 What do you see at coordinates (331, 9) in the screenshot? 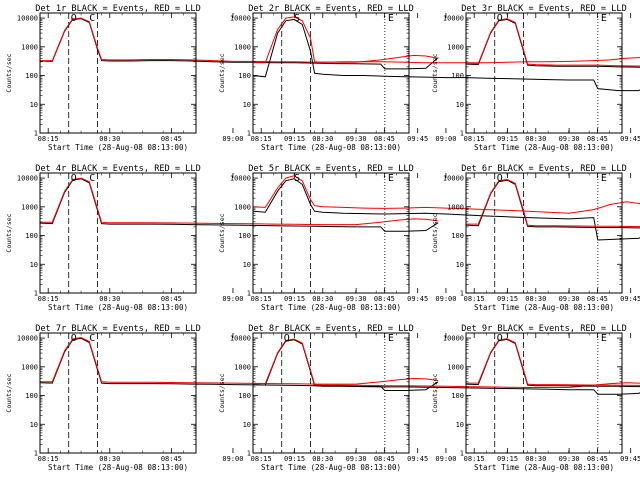
I see `panel-title: Det_2r BLACK = Events, RED = LLD` at bounding box center [331, 9].